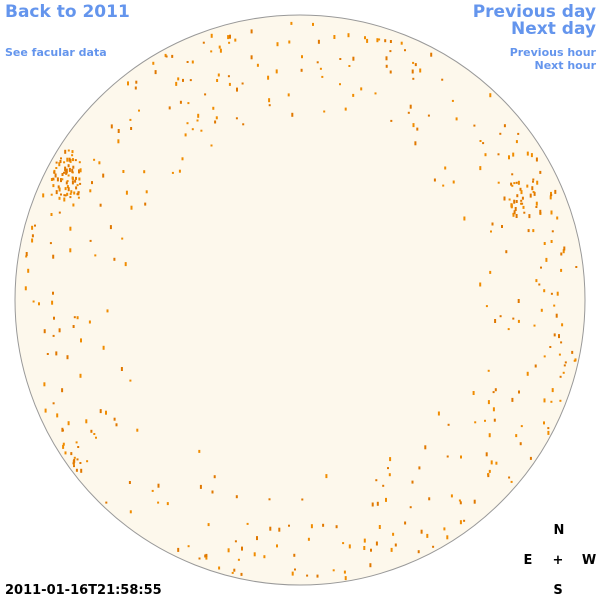 The height and width of the screenshot is (600, 600). I want to click on facular-link: See facular data, so click(56, 52).